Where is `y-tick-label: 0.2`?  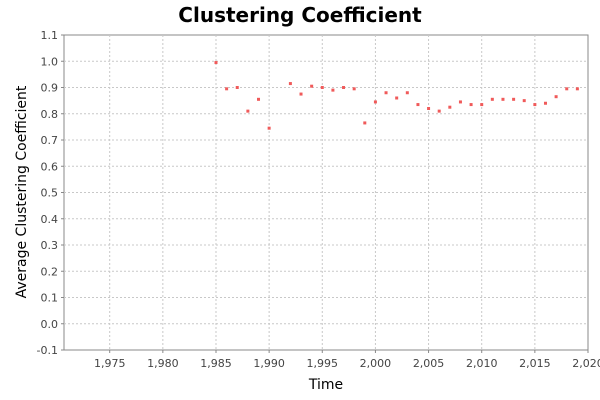 y-tick-label: 0.2 is located at coordinates (50, 271).